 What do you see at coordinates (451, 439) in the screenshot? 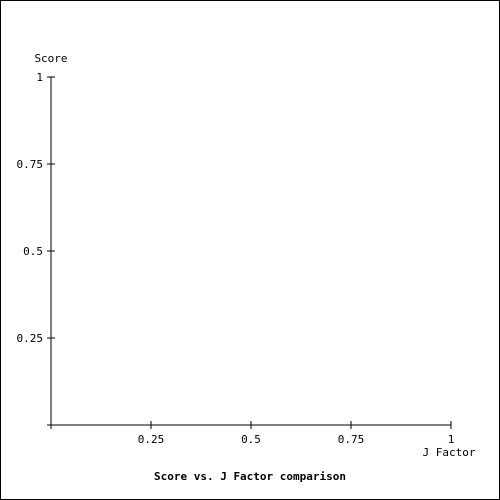
I see `x-tick-label: 1` at bounding box center [451, 439].